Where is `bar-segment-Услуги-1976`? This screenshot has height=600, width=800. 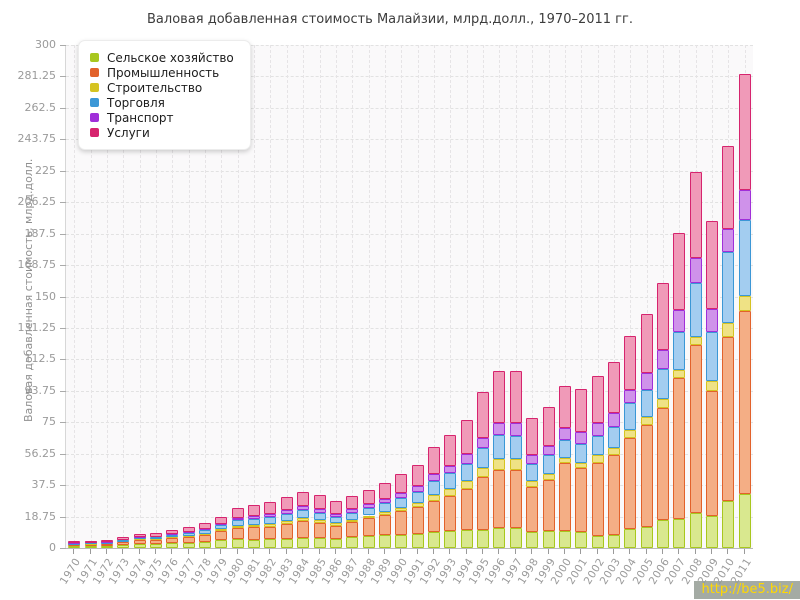
bar-segment-Услуги-1976 is located at coordinates (172, 532).